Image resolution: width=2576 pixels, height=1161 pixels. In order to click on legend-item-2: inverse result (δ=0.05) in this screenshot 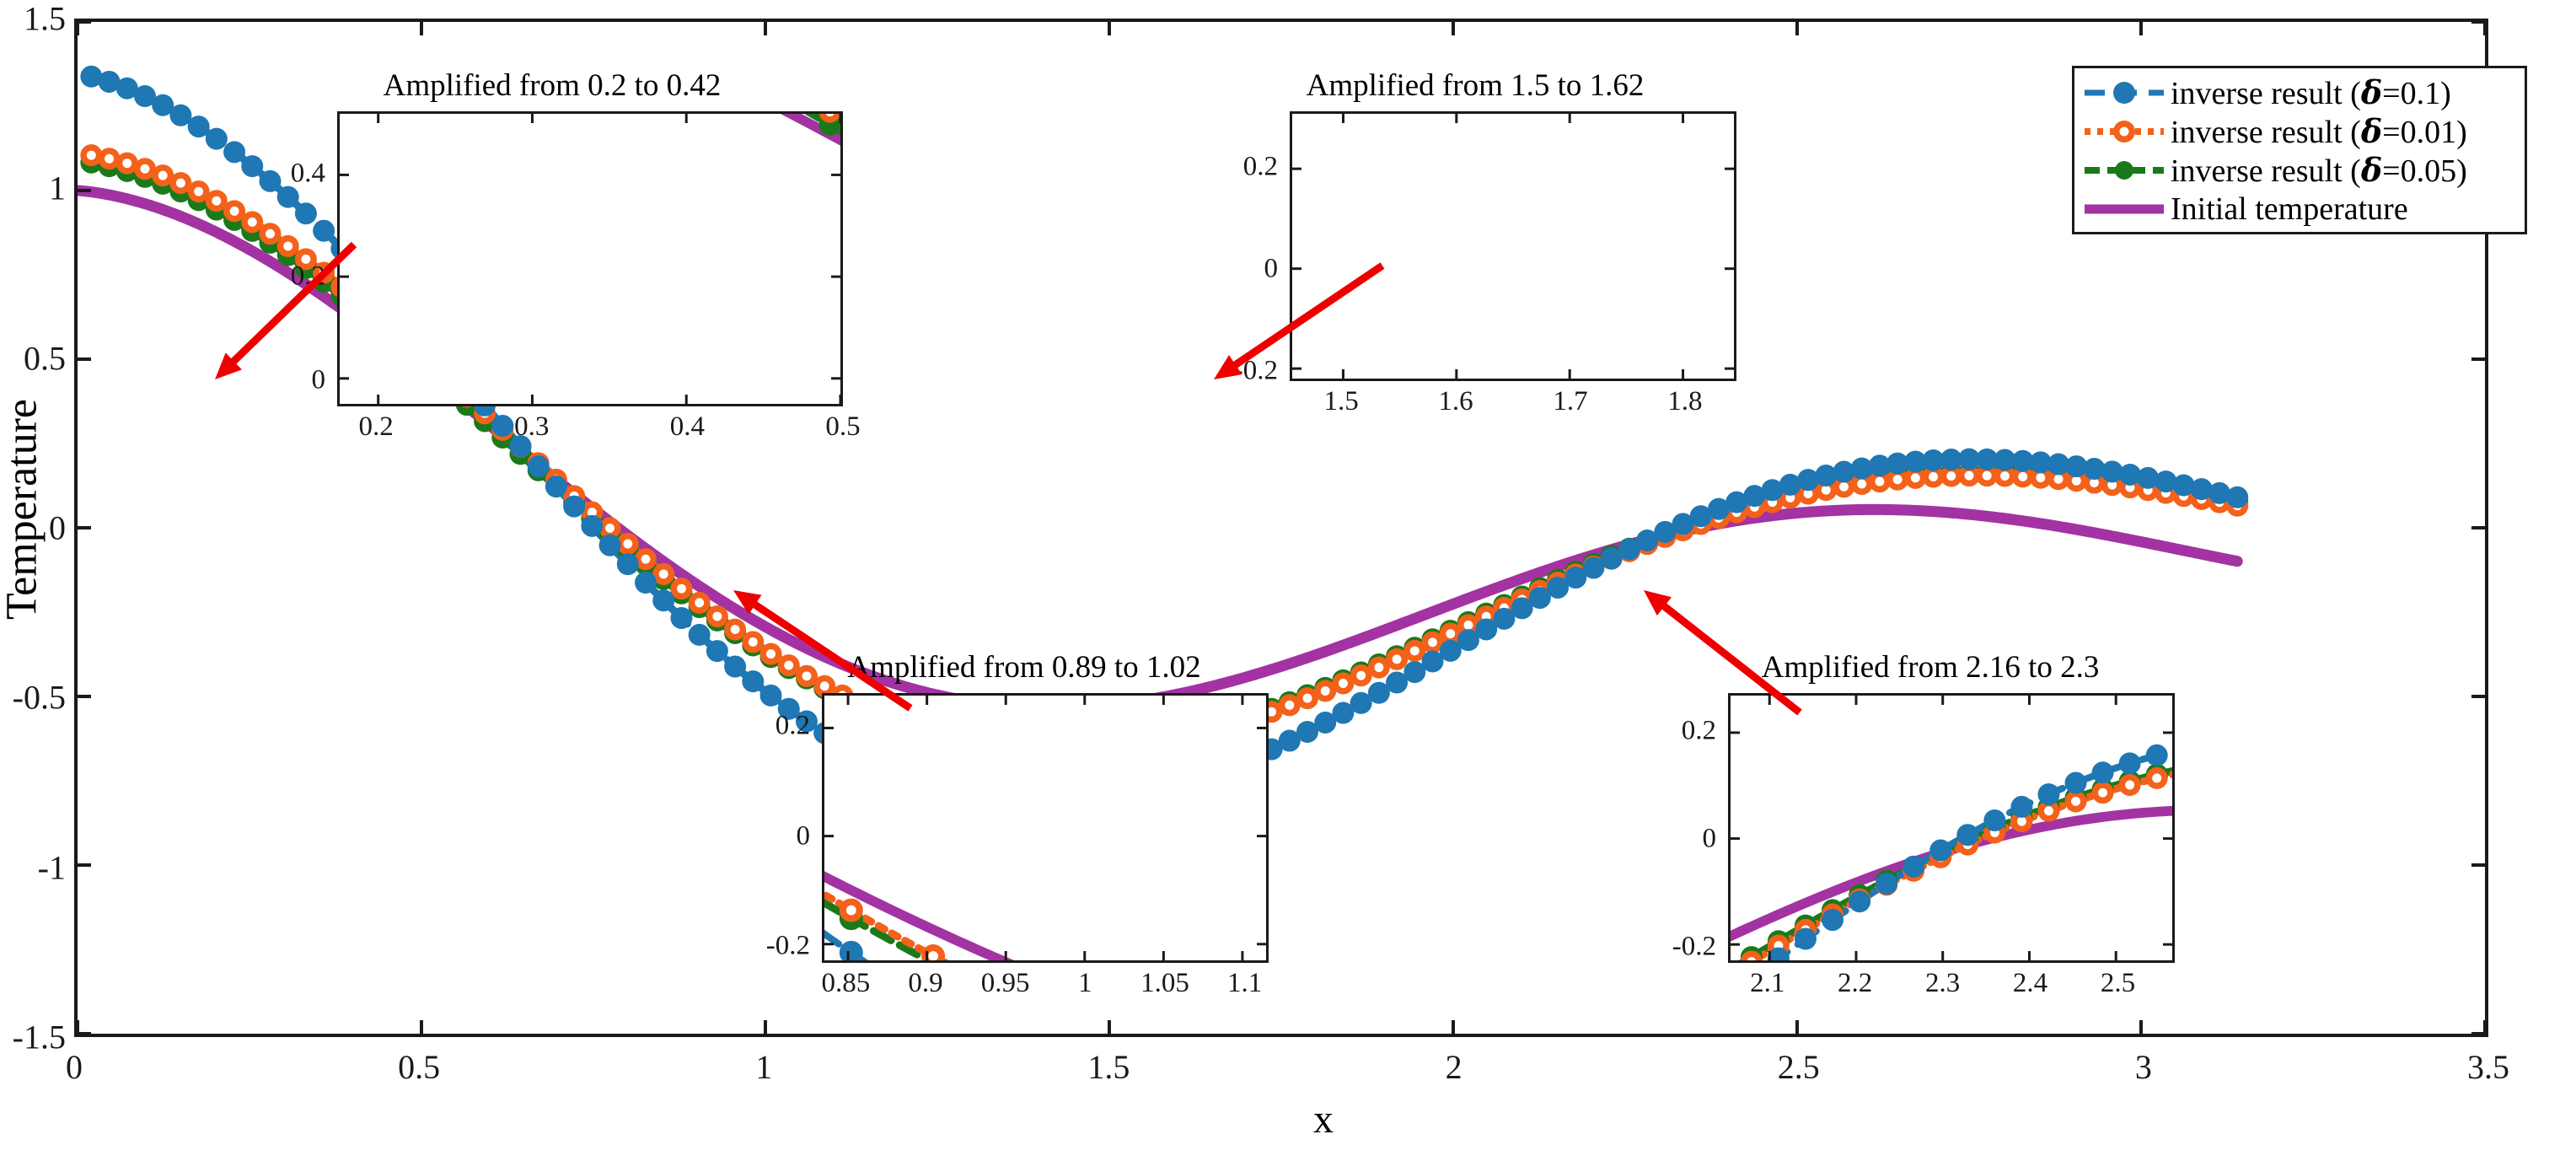, I will do `click(2299, 170)`.